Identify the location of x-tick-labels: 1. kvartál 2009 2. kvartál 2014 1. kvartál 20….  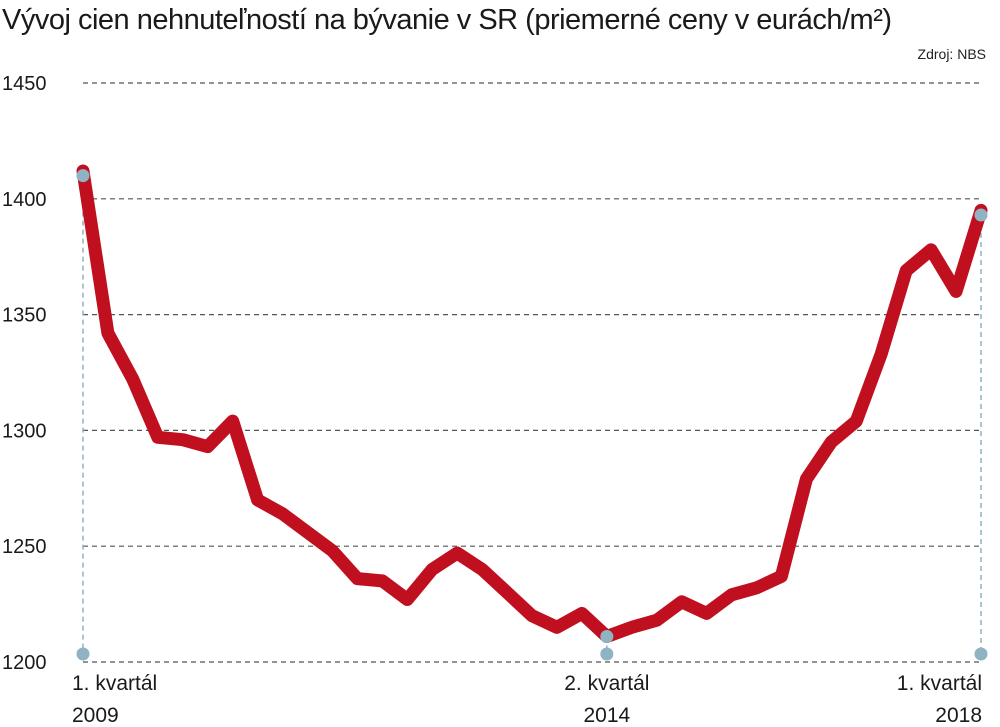
(527, 699).